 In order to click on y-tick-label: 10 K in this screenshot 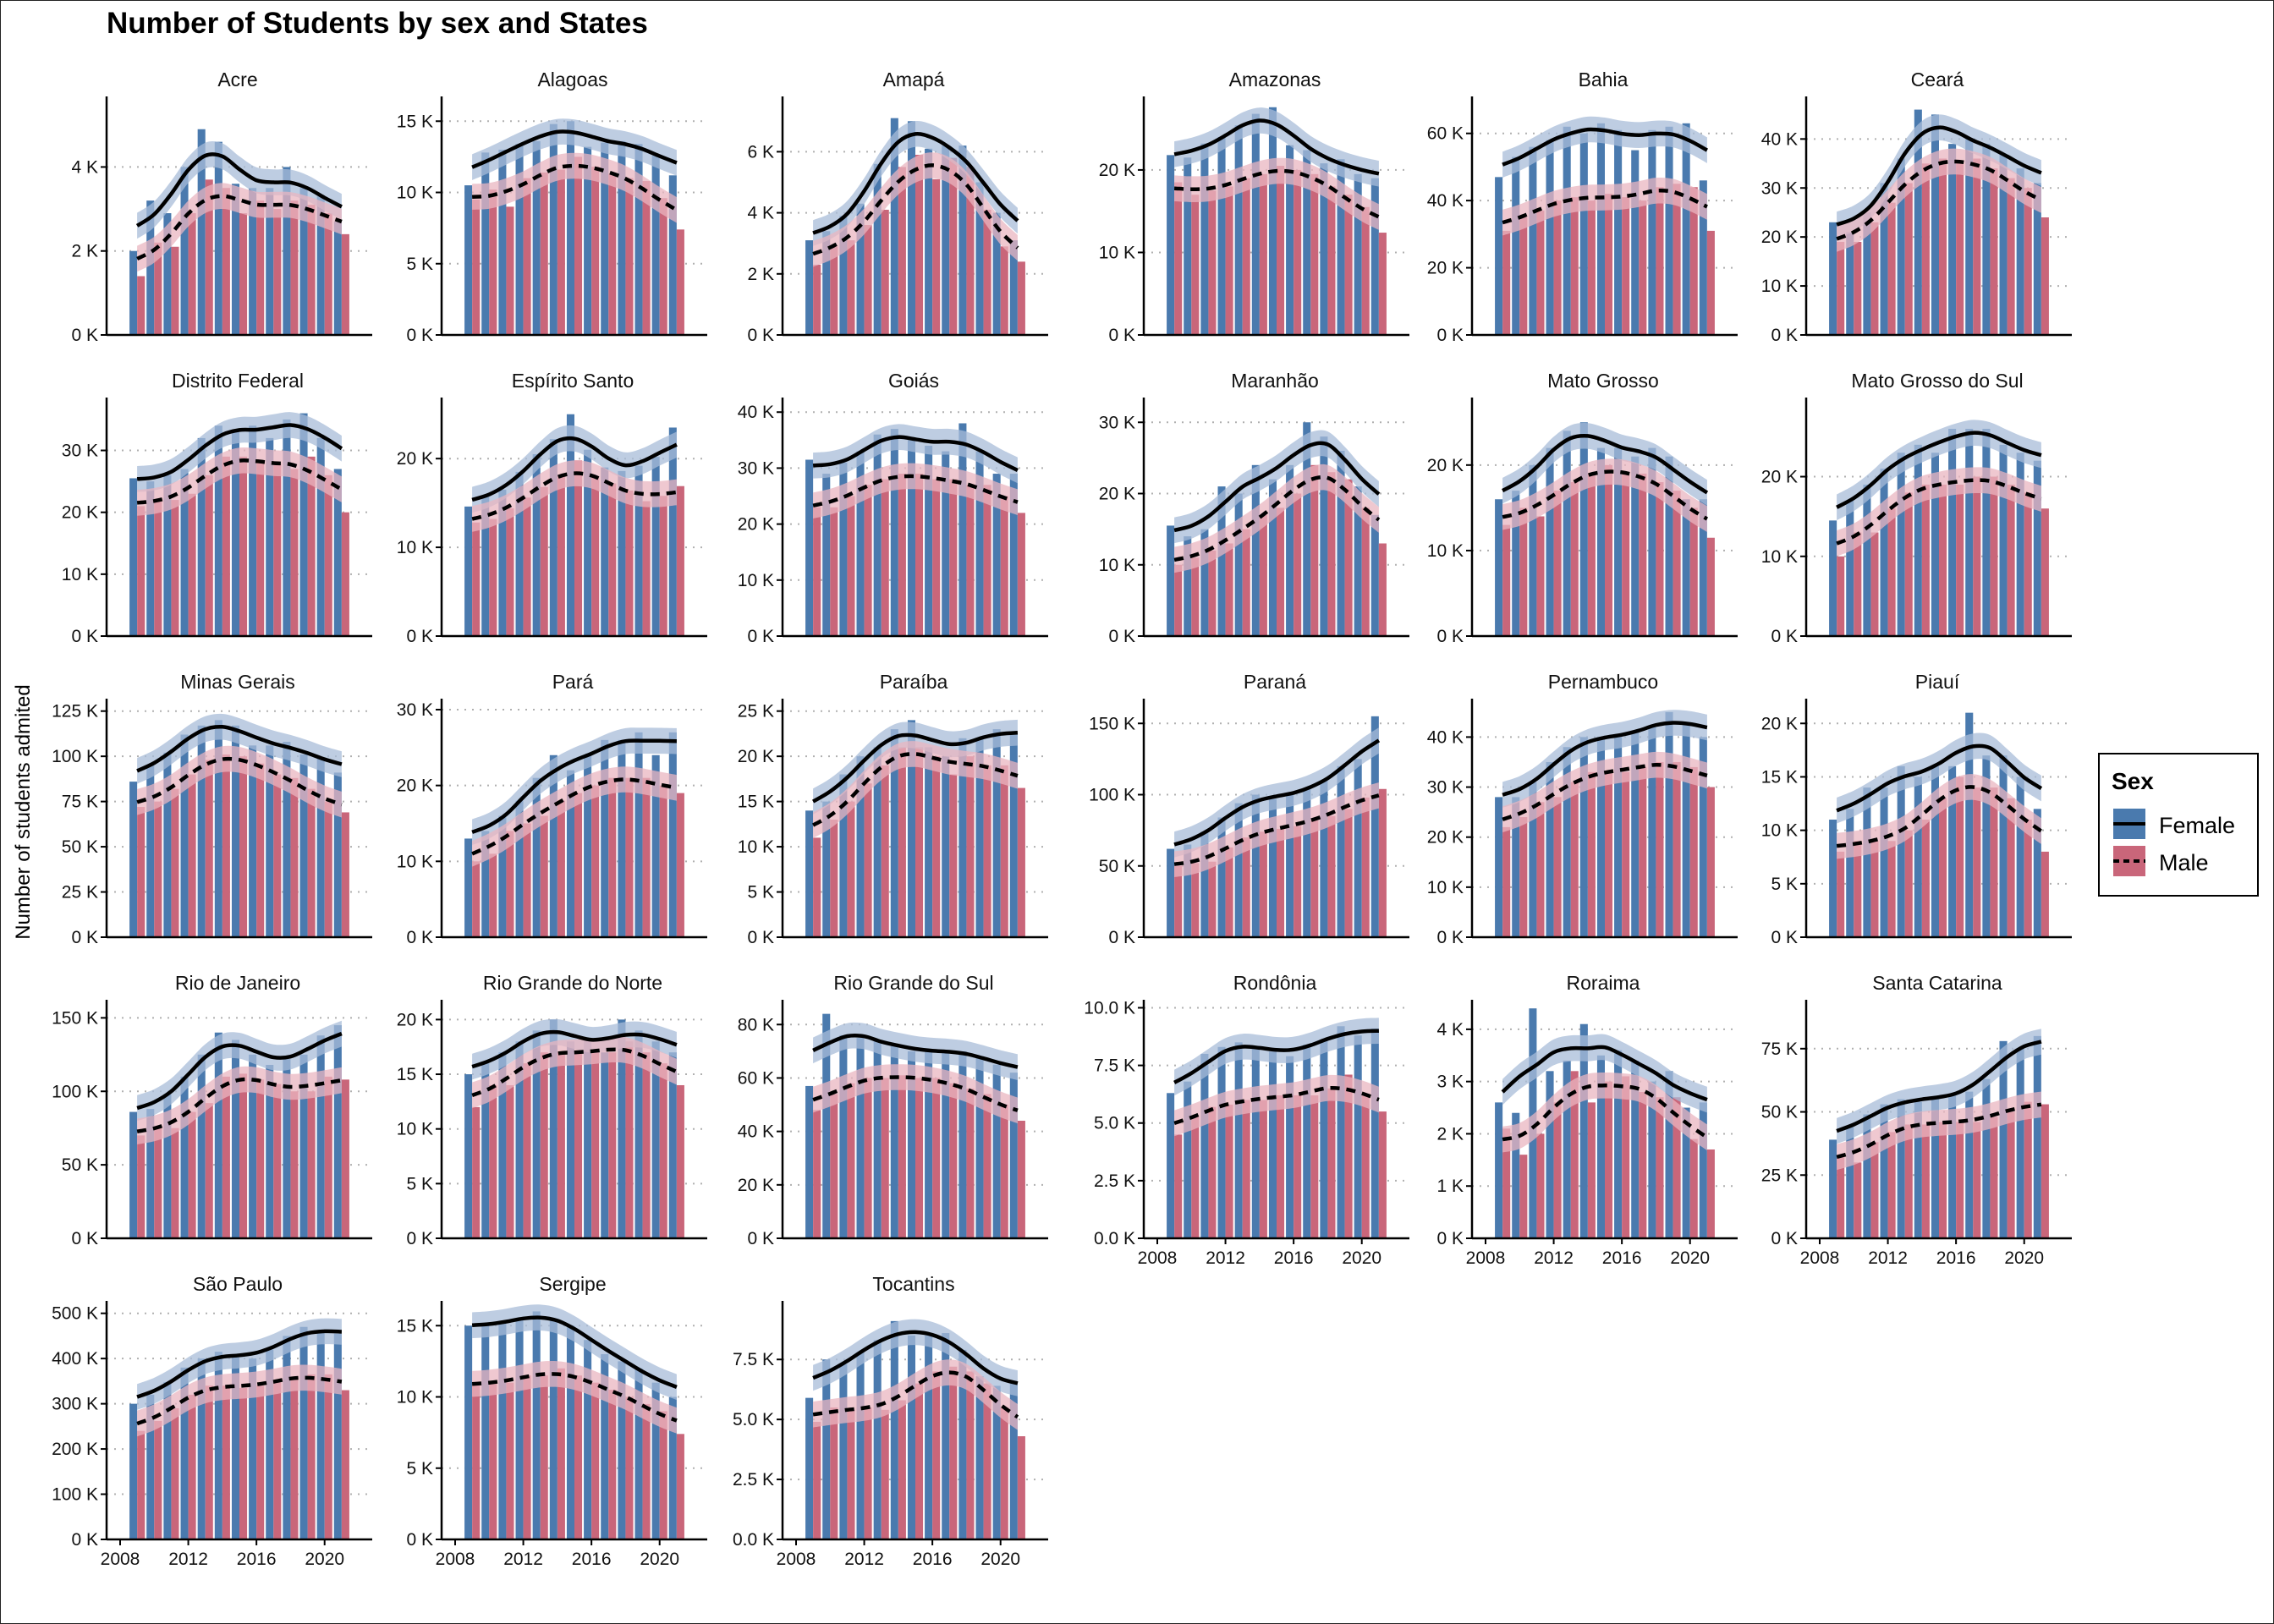, I will do `click(1780, 287)`.